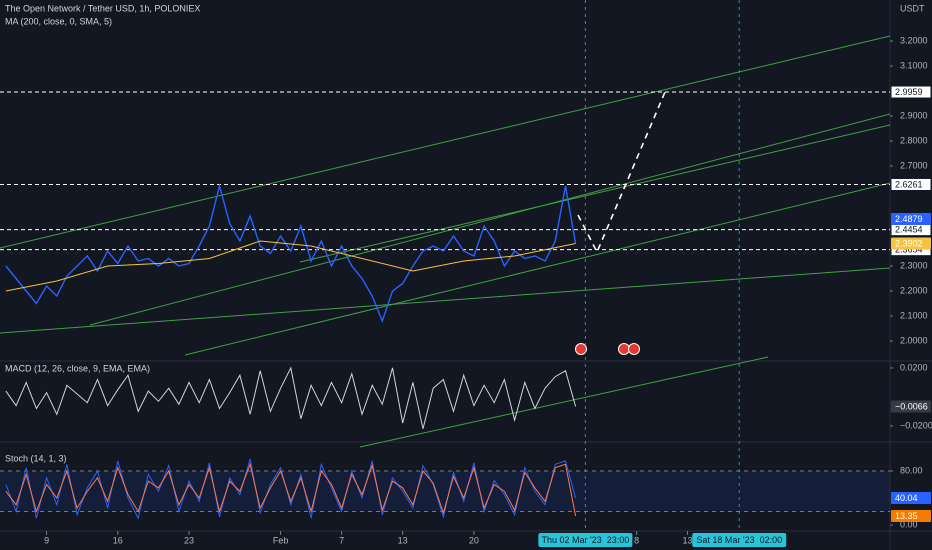 This screenshot has width=932, height=550. Describe the element at coordinates (914, 115) in the screenshot. I see `y-tick-label: 2.9000` at that location.